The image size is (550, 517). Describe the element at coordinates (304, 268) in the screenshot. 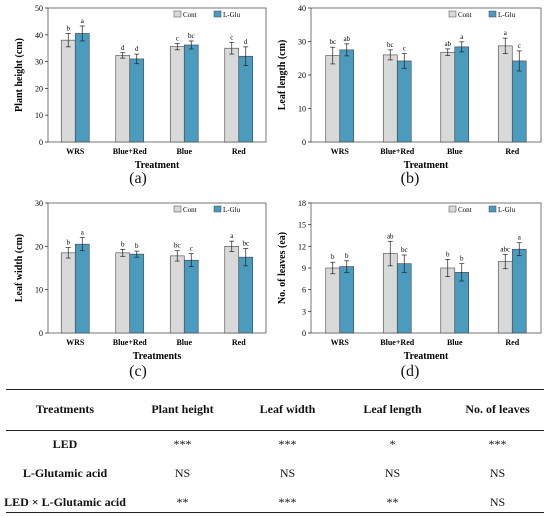

I see `y-tick-label: 9` at that location.